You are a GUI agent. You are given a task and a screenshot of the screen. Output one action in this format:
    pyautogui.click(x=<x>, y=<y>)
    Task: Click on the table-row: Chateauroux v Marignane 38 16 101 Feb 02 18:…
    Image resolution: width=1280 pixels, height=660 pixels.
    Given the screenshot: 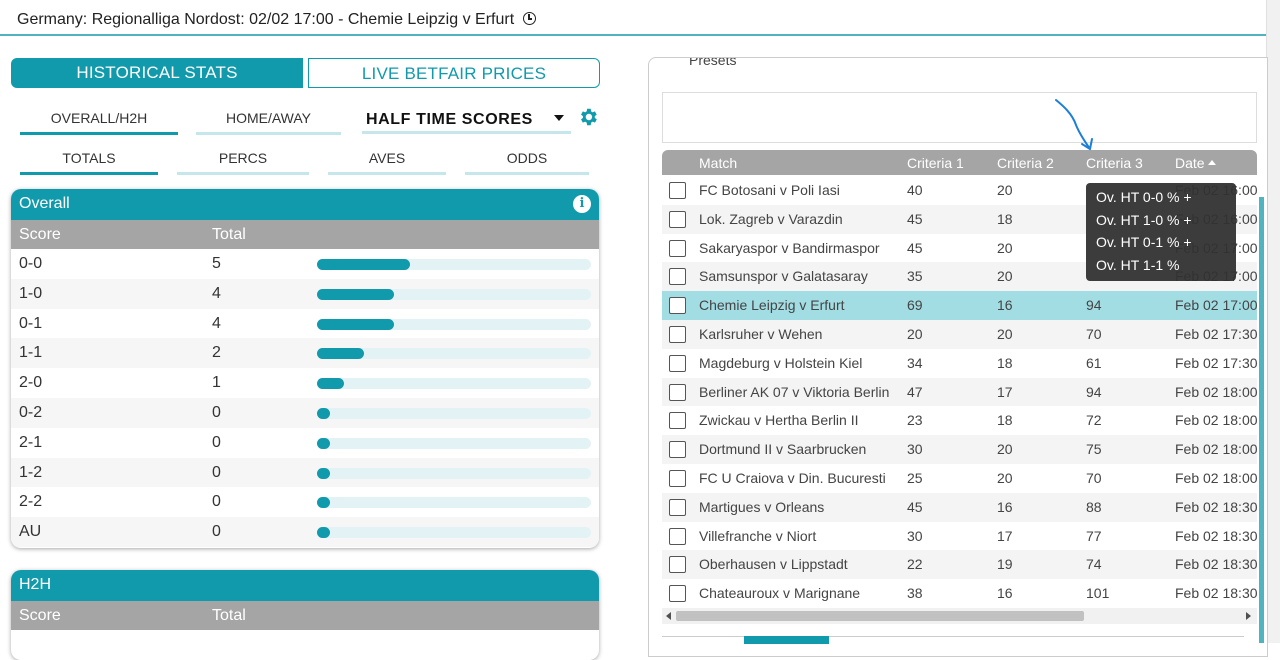 What is the action you would take?
    pyautogui.click(x=959, y=593)
    